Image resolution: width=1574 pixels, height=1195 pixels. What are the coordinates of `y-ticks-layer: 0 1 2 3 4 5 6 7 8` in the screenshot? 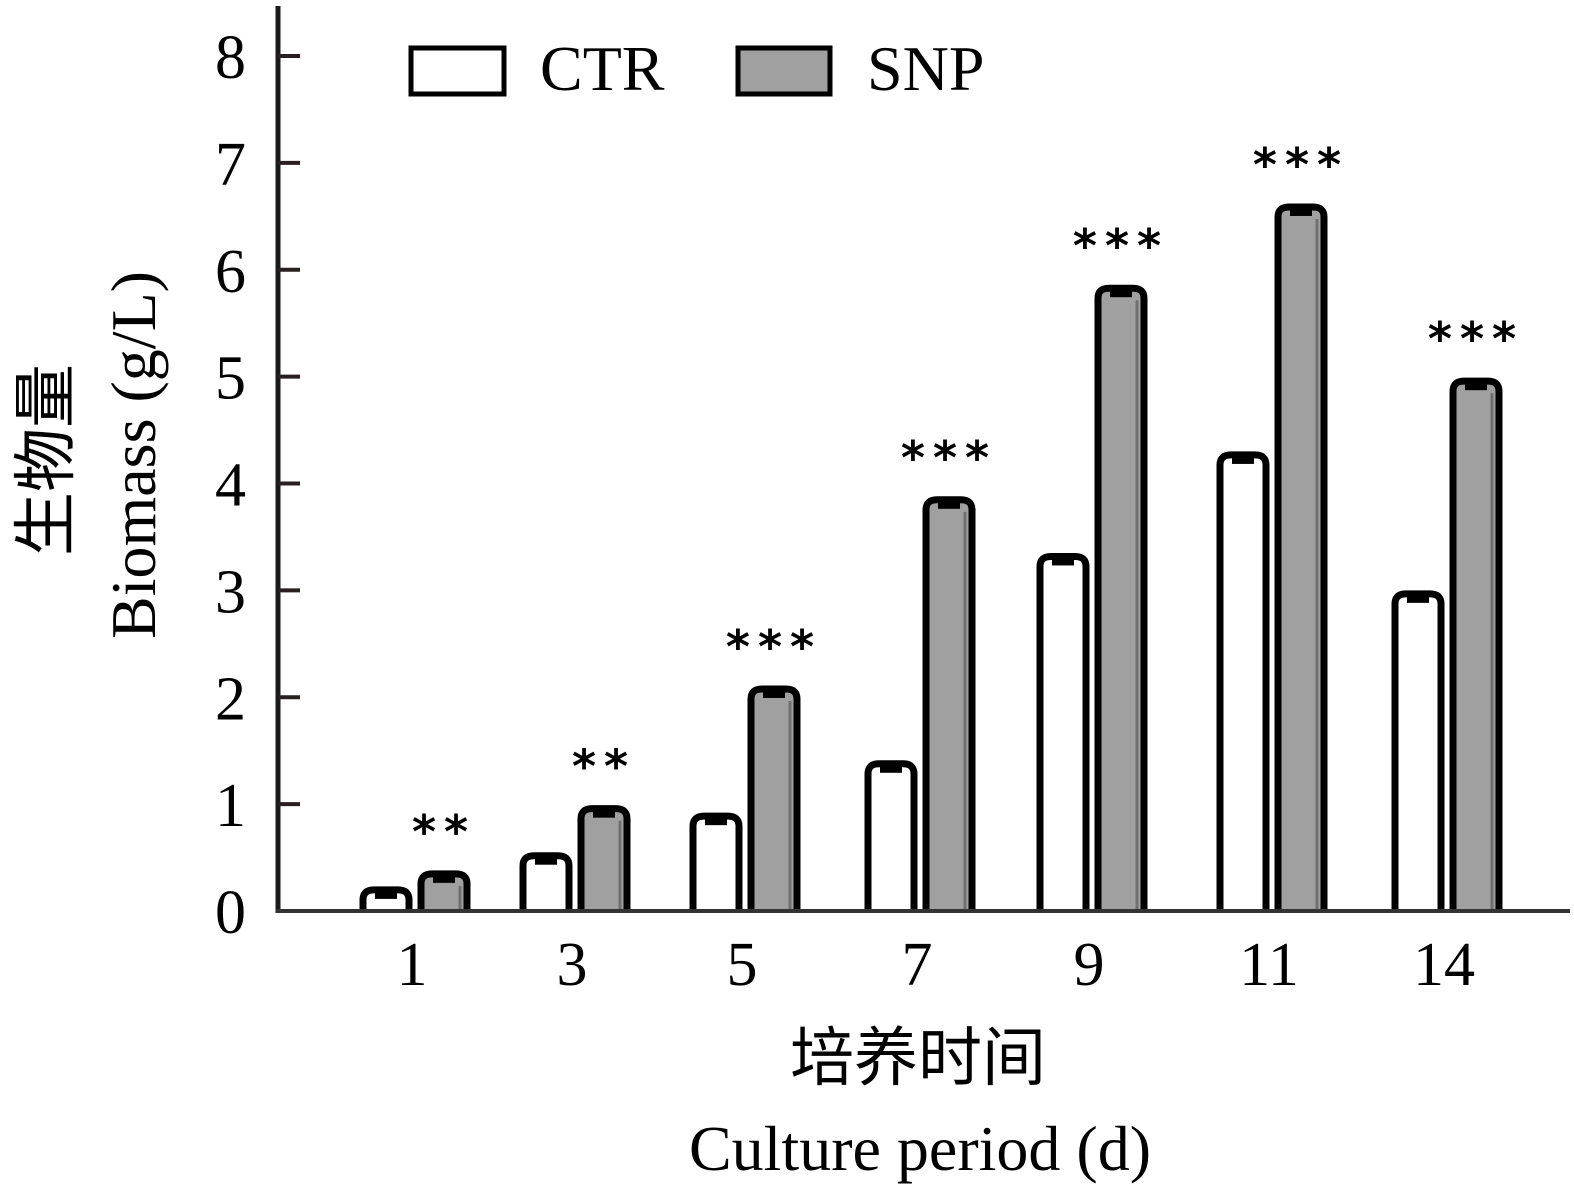 It's located at (257, 485).